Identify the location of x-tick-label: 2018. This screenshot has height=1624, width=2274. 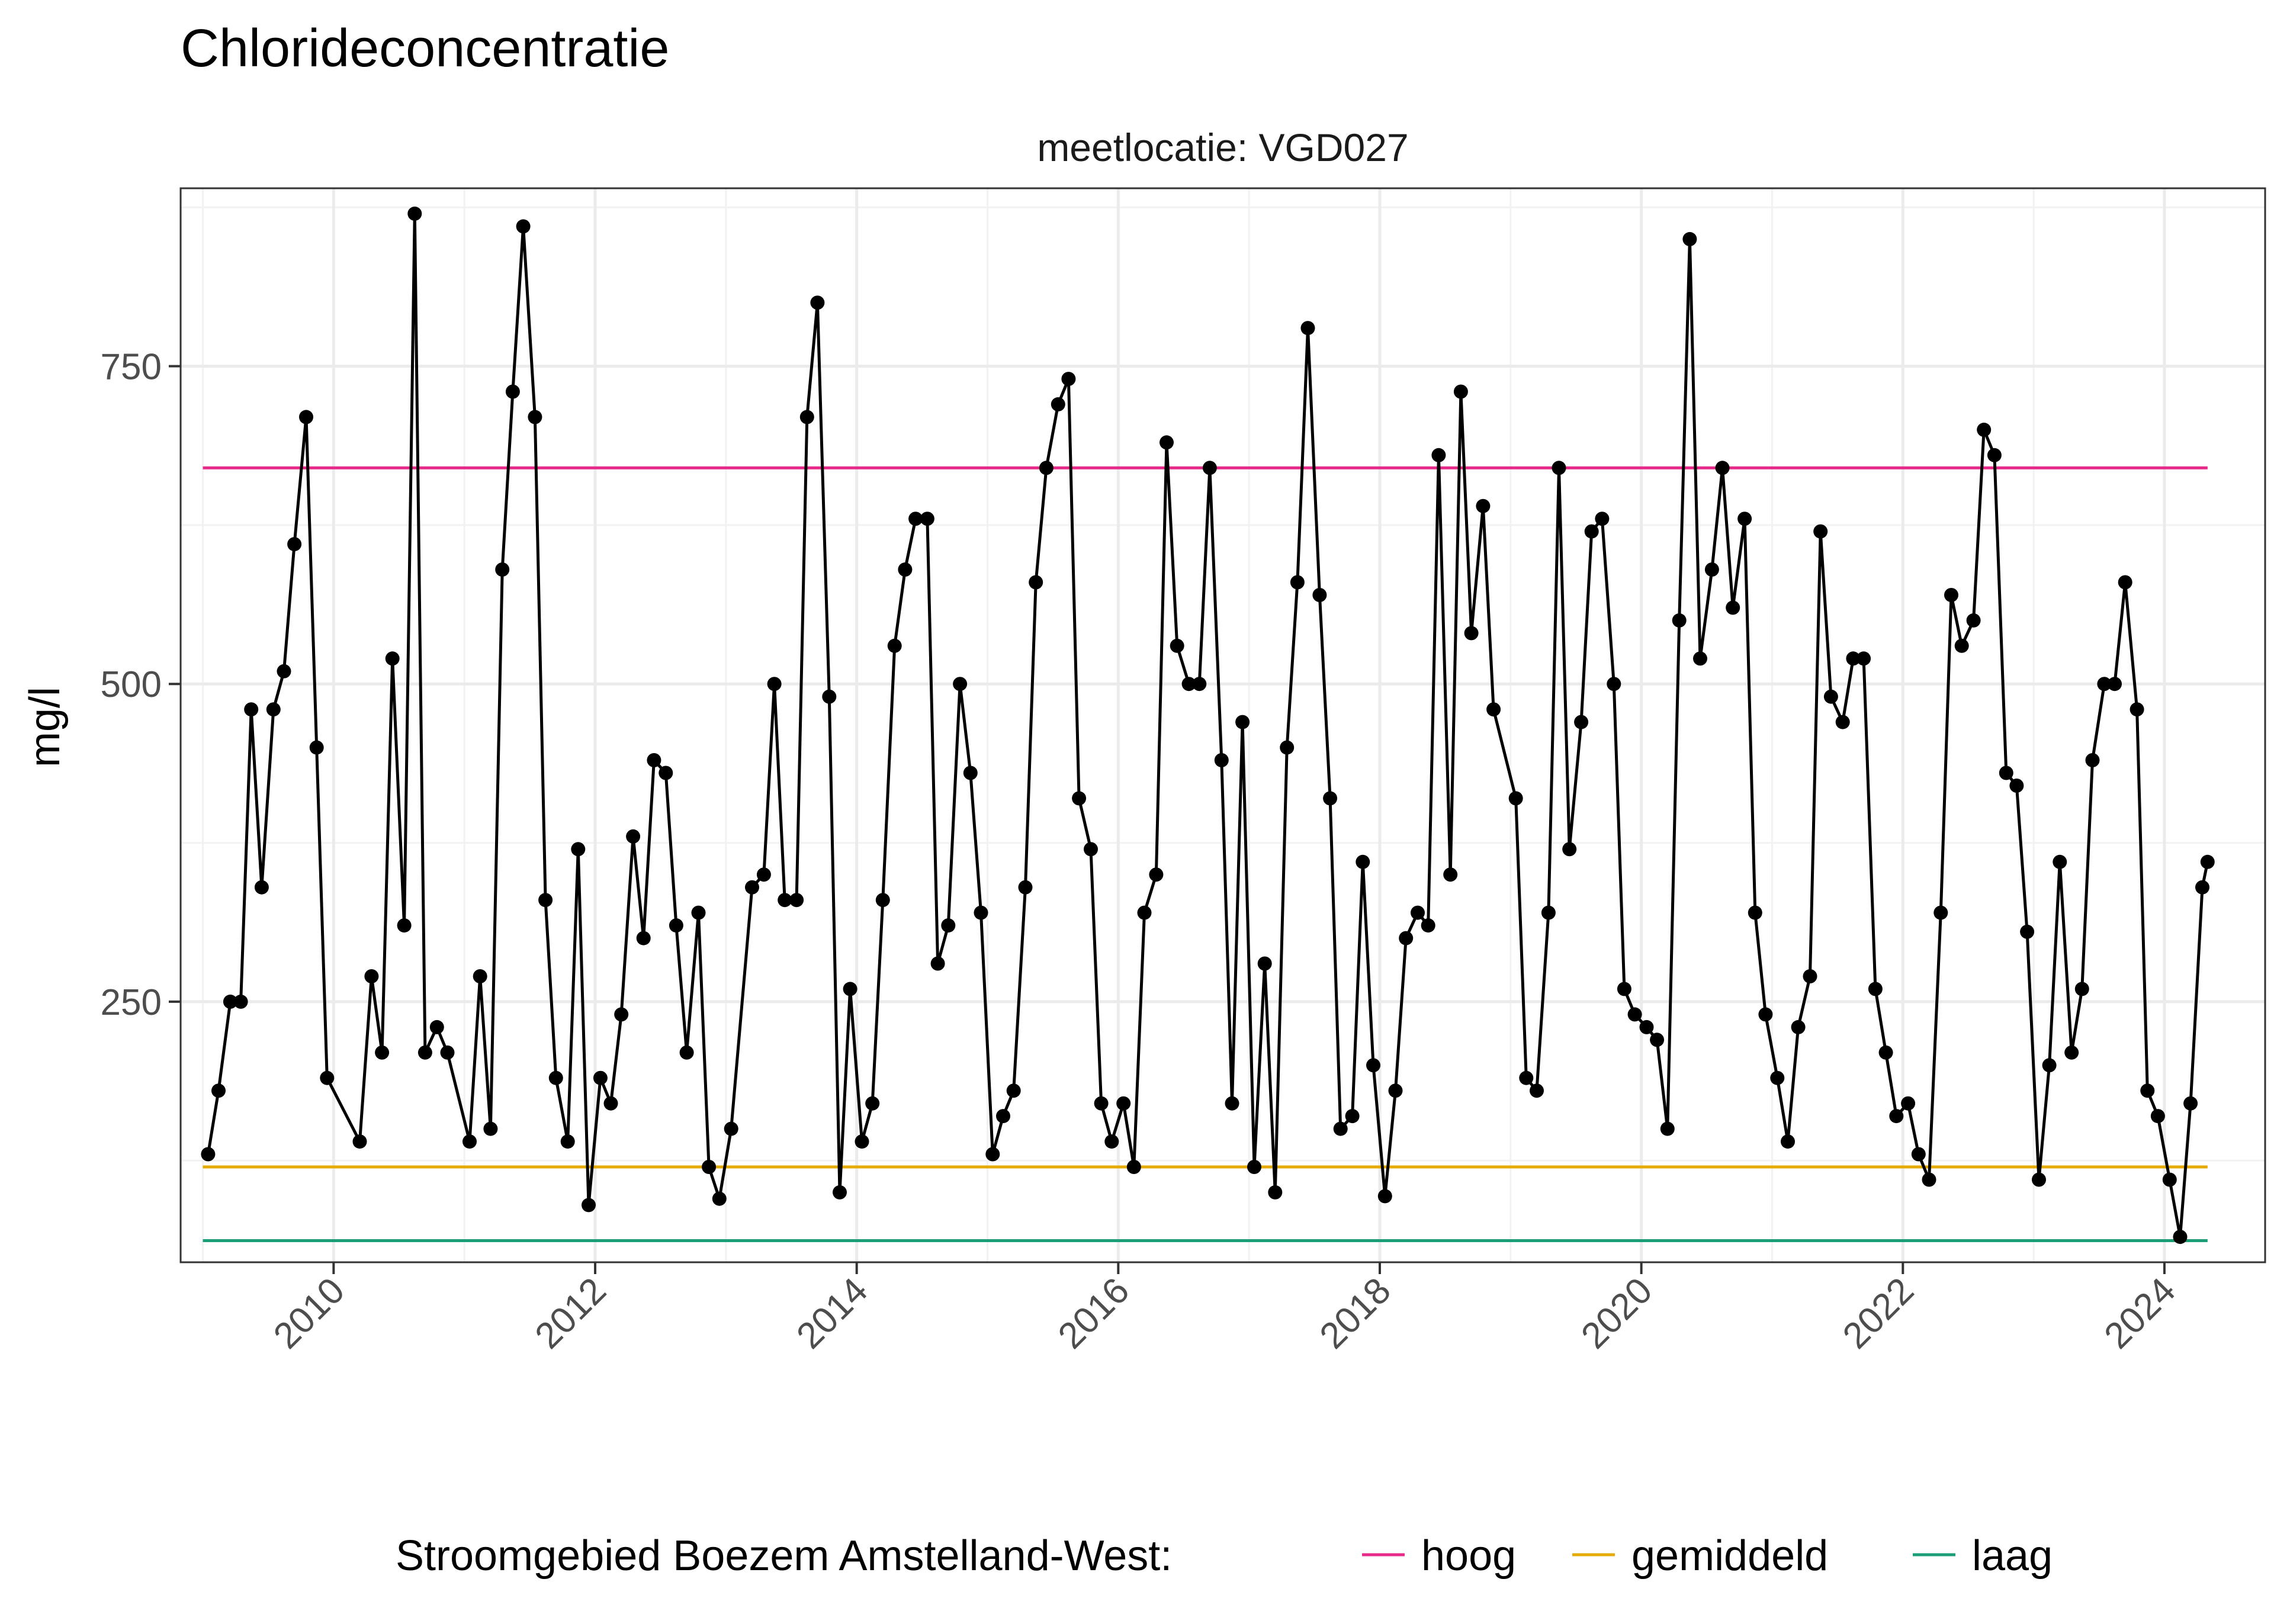
(1356, 1313).